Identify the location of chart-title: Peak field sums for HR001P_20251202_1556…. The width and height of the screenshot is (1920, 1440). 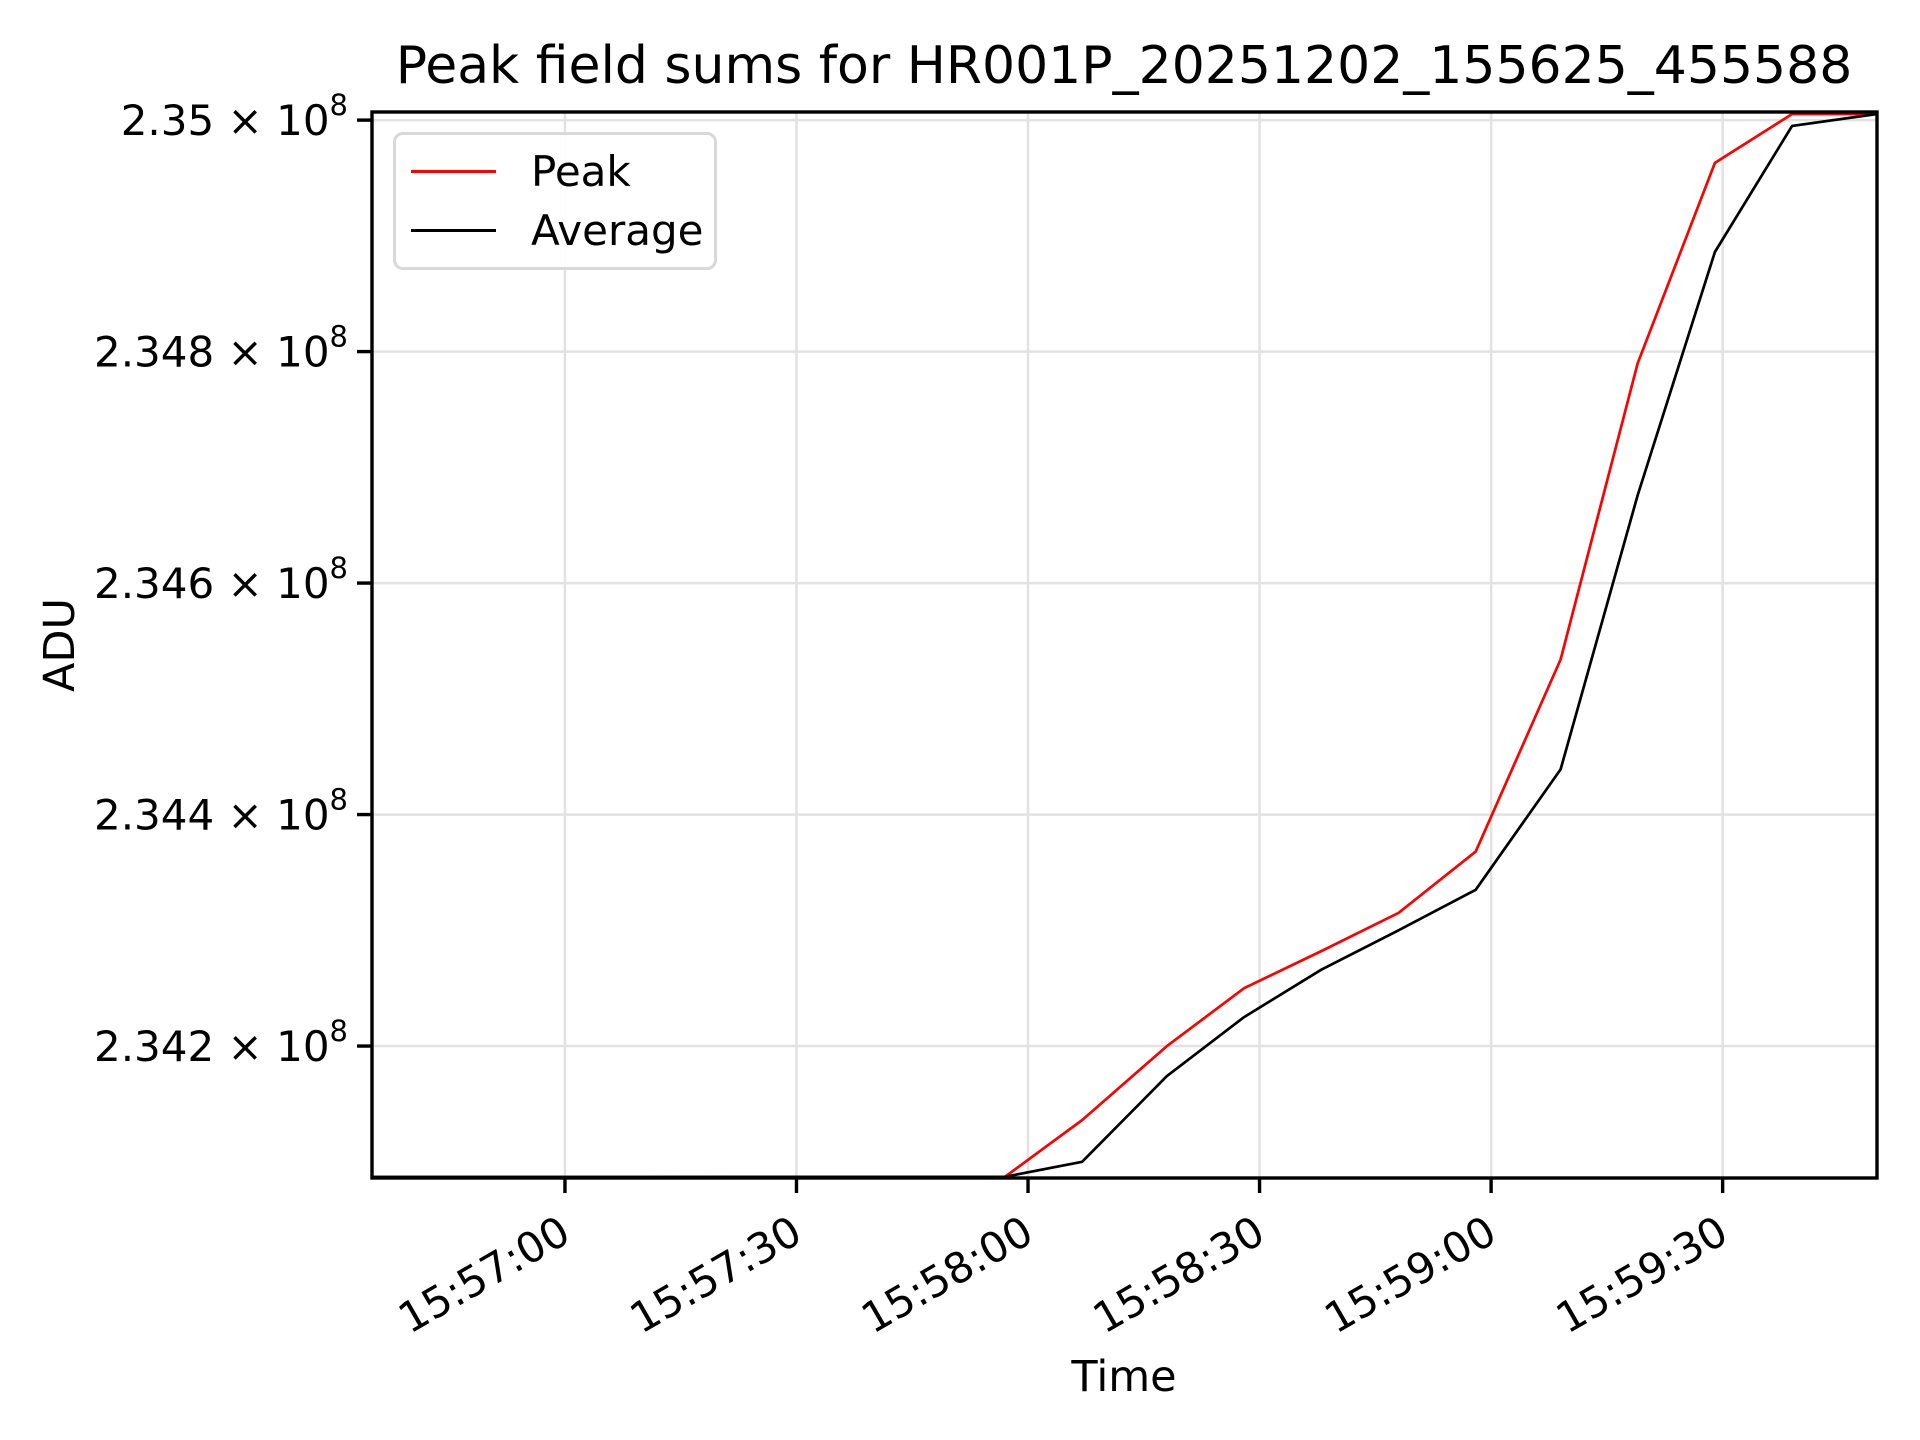
(1124, 66).